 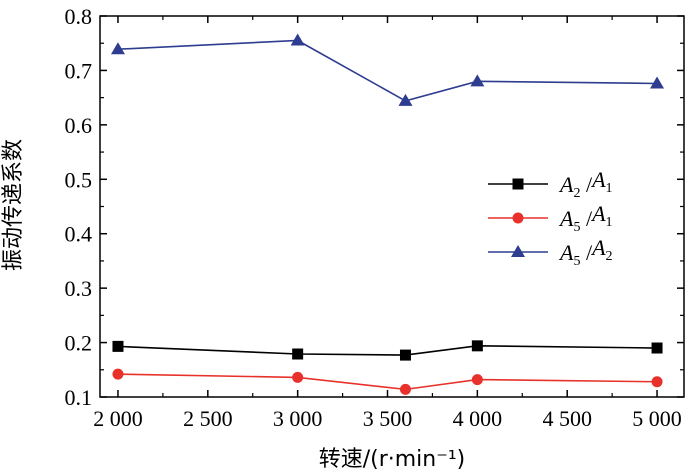 I want to click on x-tick-label: 4 000, so click(x=478, y=418).